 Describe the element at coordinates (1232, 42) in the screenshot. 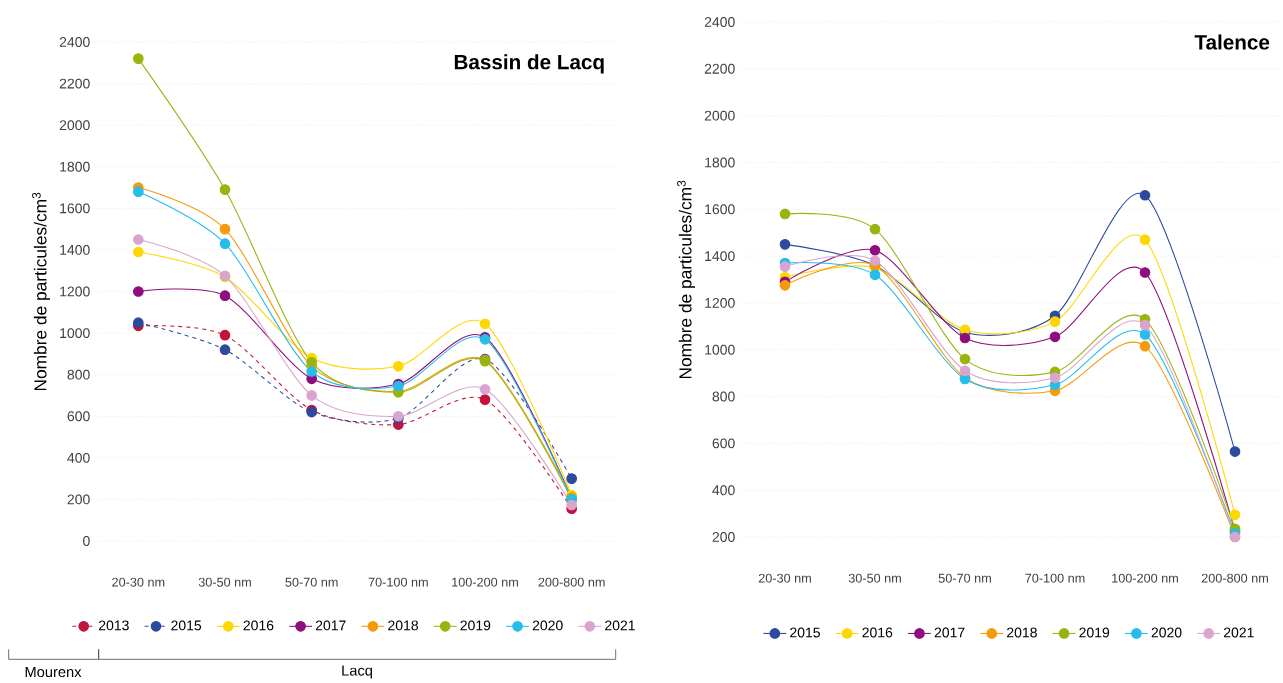

I see `chart-title: Talence` at that location.